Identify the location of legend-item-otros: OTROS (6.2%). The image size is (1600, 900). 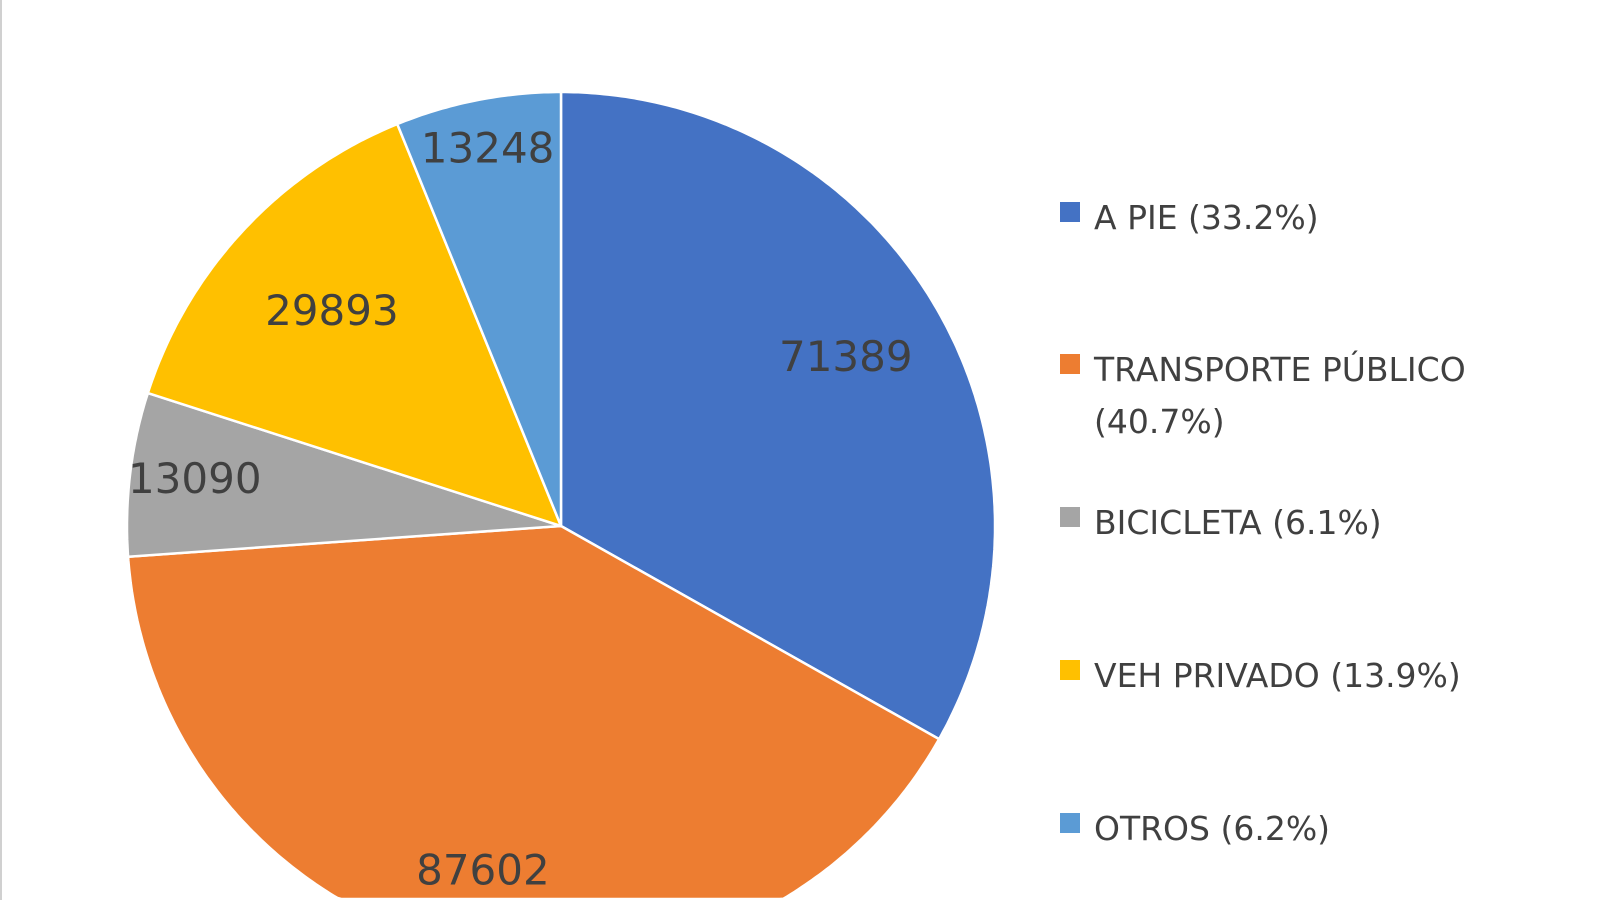
(1320, 829).